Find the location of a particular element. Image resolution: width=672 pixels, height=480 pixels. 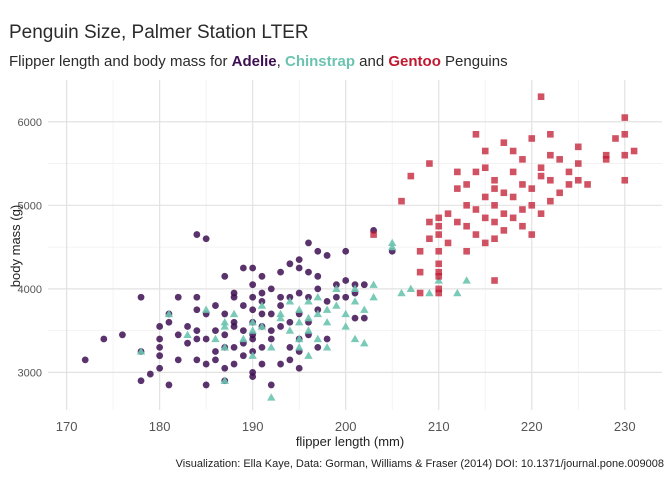

x-axis-label: flipper length (mm) is located at coordinates (350, 441).